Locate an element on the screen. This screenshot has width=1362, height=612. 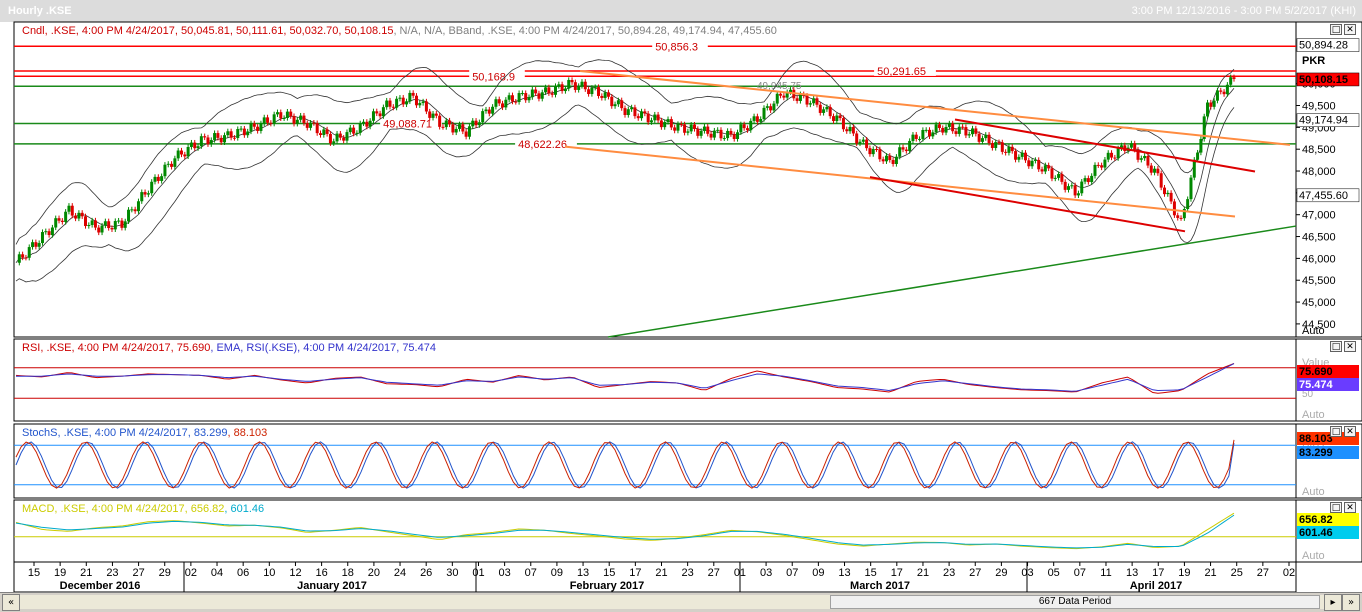
scroll-first-icon: « is located at coordinates (11, 602).